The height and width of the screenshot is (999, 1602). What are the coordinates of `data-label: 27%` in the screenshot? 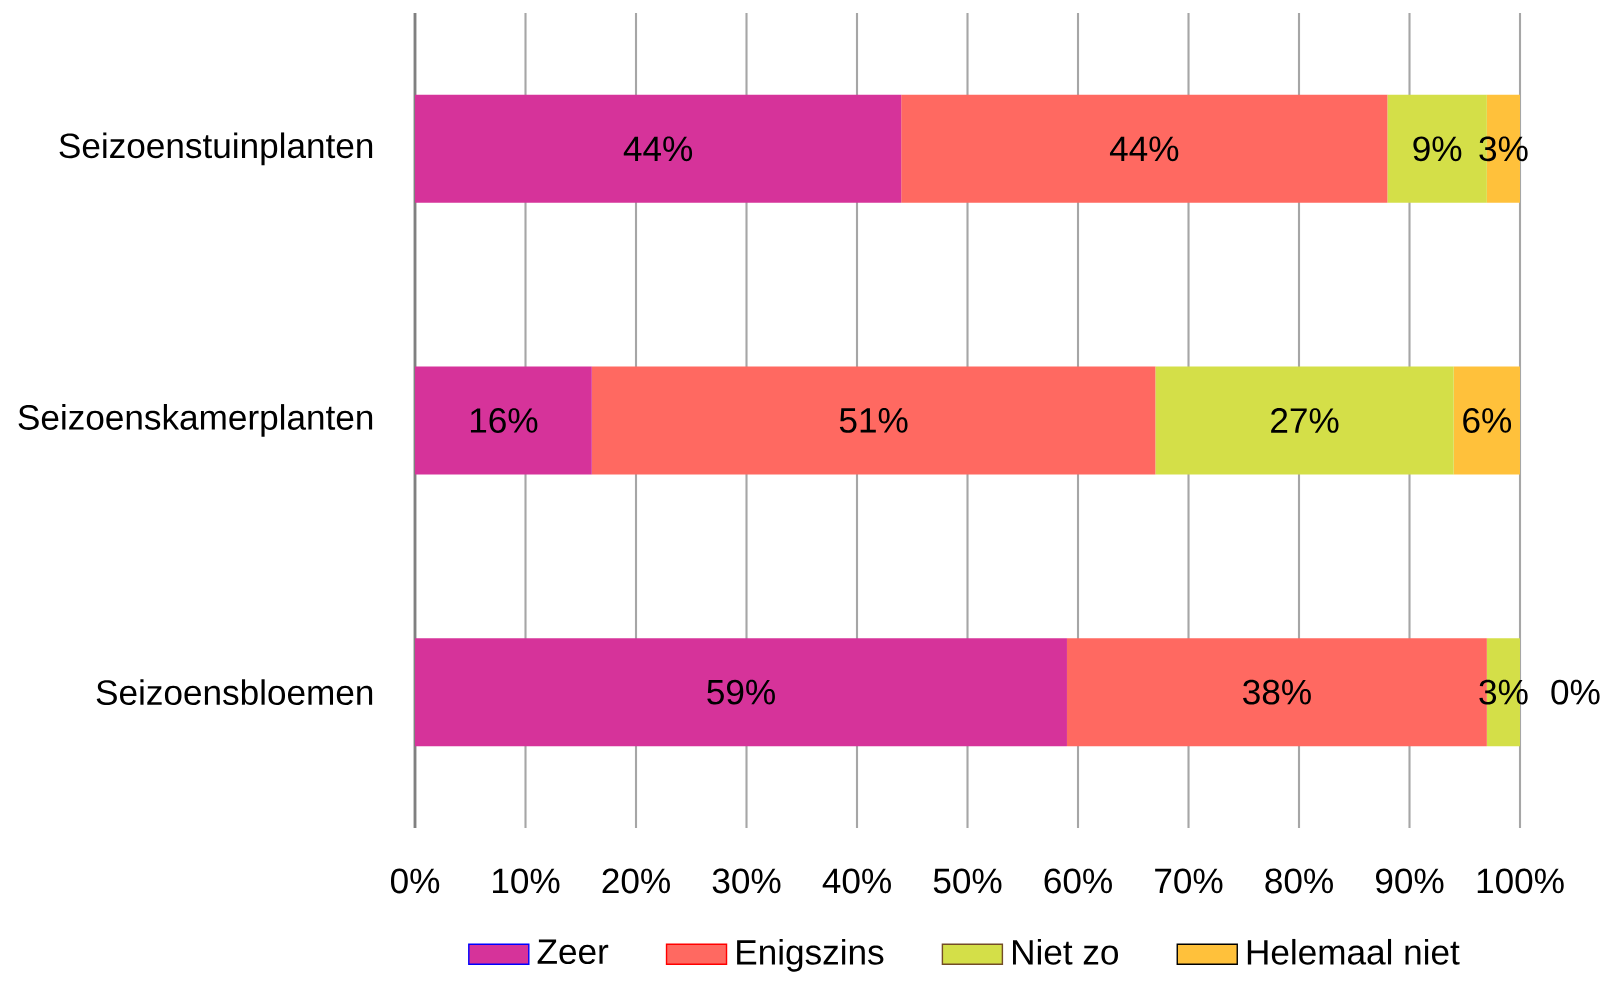 It's located at (1305, 420).